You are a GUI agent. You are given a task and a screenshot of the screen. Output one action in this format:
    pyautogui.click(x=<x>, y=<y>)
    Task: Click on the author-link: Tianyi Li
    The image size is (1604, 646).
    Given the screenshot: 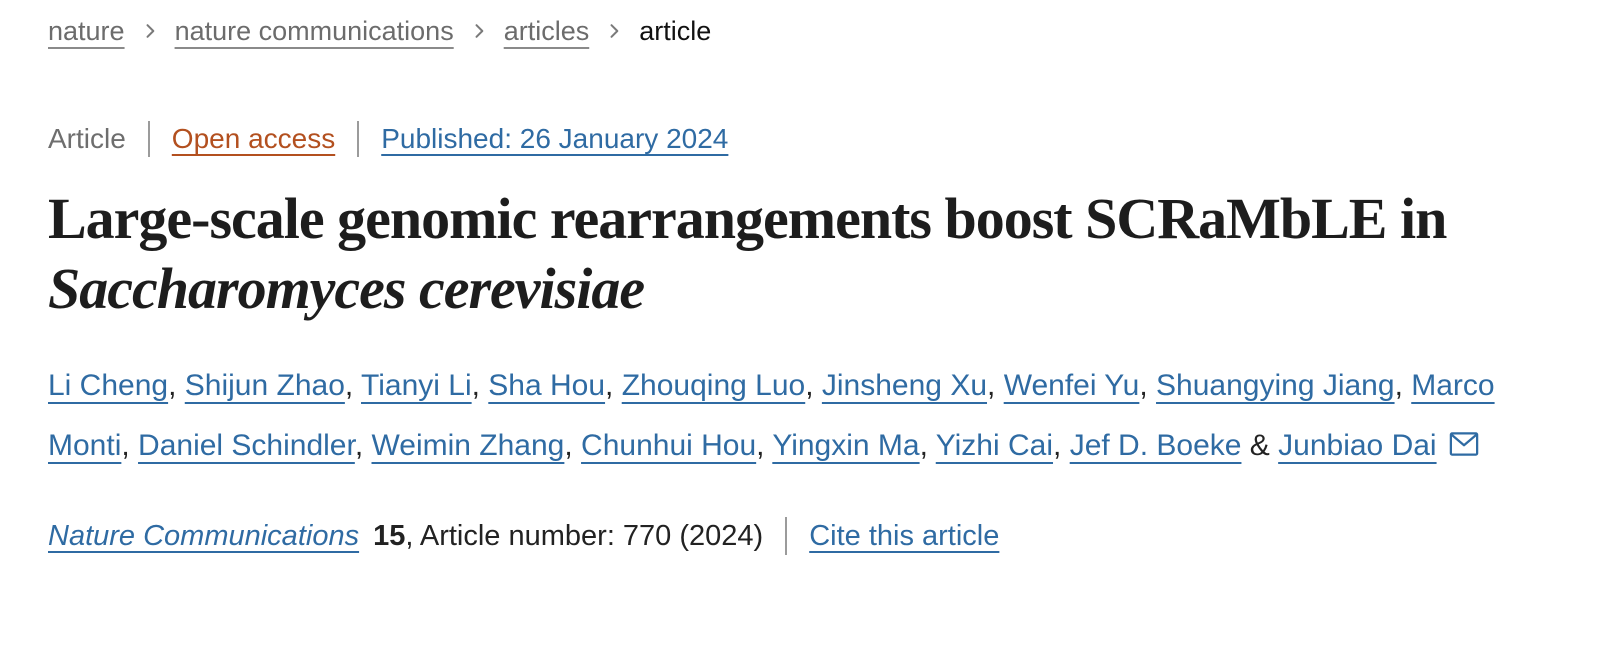 What is the action you would take?
    pyautogui.click(x=416, y=385)
    